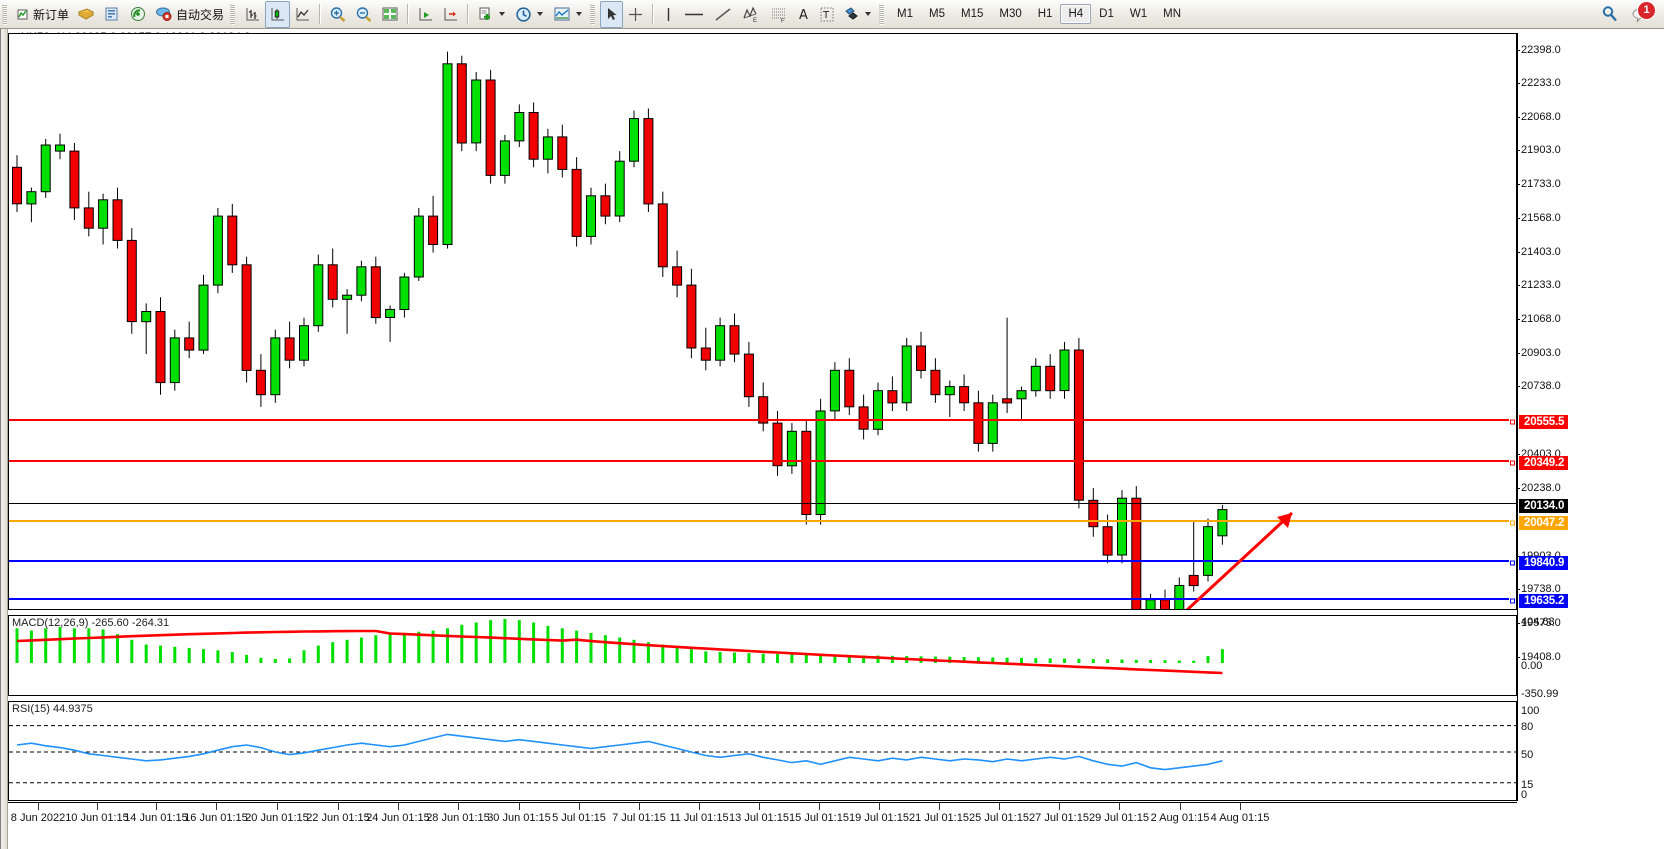 The width and height of the screenshot is (1664, 849). I want to click on time-axis-label: 16 Jun 01:15, so click(216, 818).